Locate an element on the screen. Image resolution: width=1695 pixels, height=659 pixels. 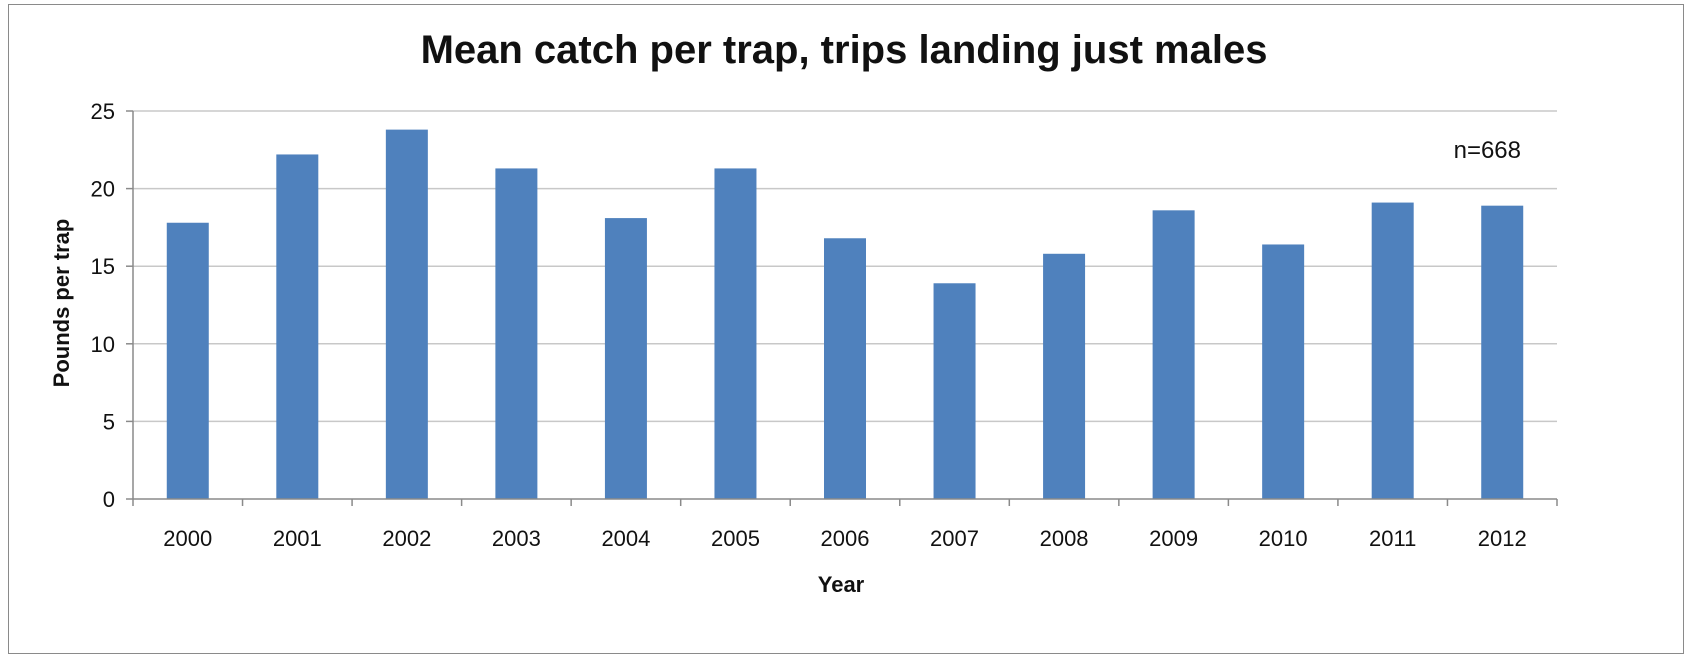
bar-2006 is located at coordinates (845, 368).